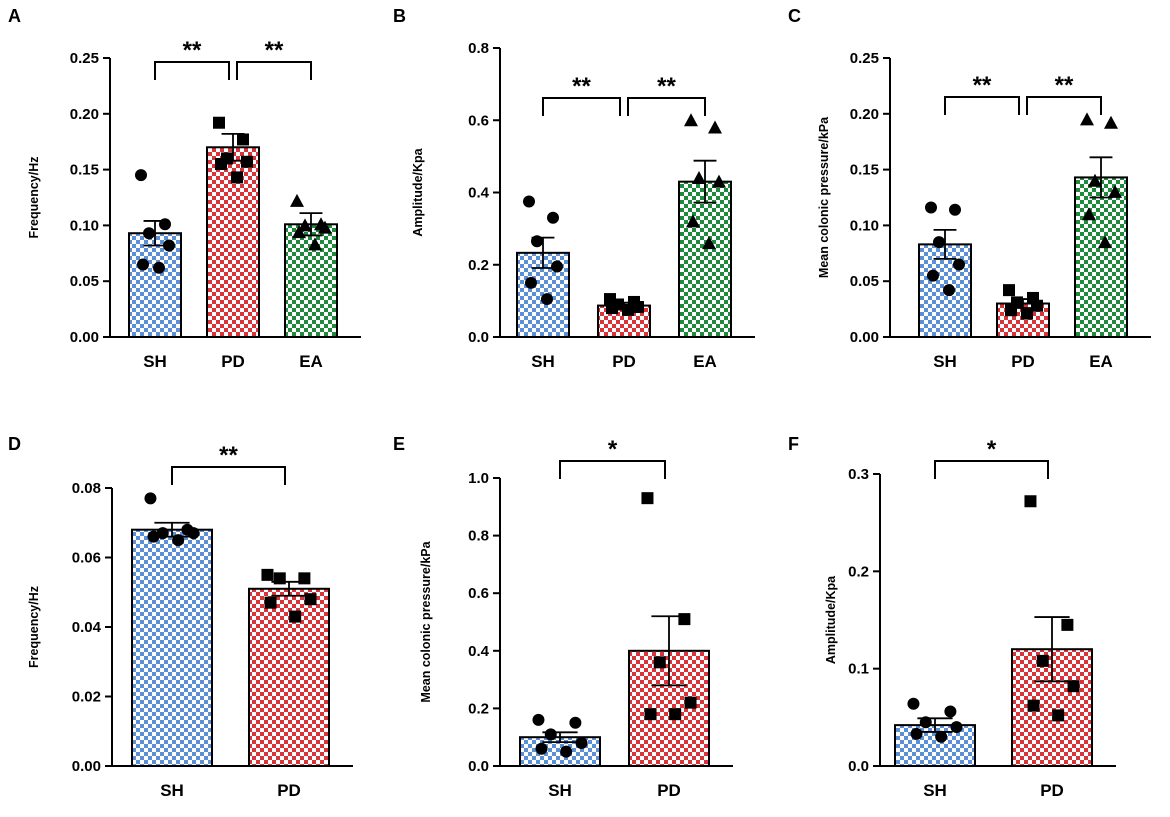 Image resolution: width=1170 pixels, height=817 pixels. I want to click on y-tick-label: 0.1, so click(858, 669).